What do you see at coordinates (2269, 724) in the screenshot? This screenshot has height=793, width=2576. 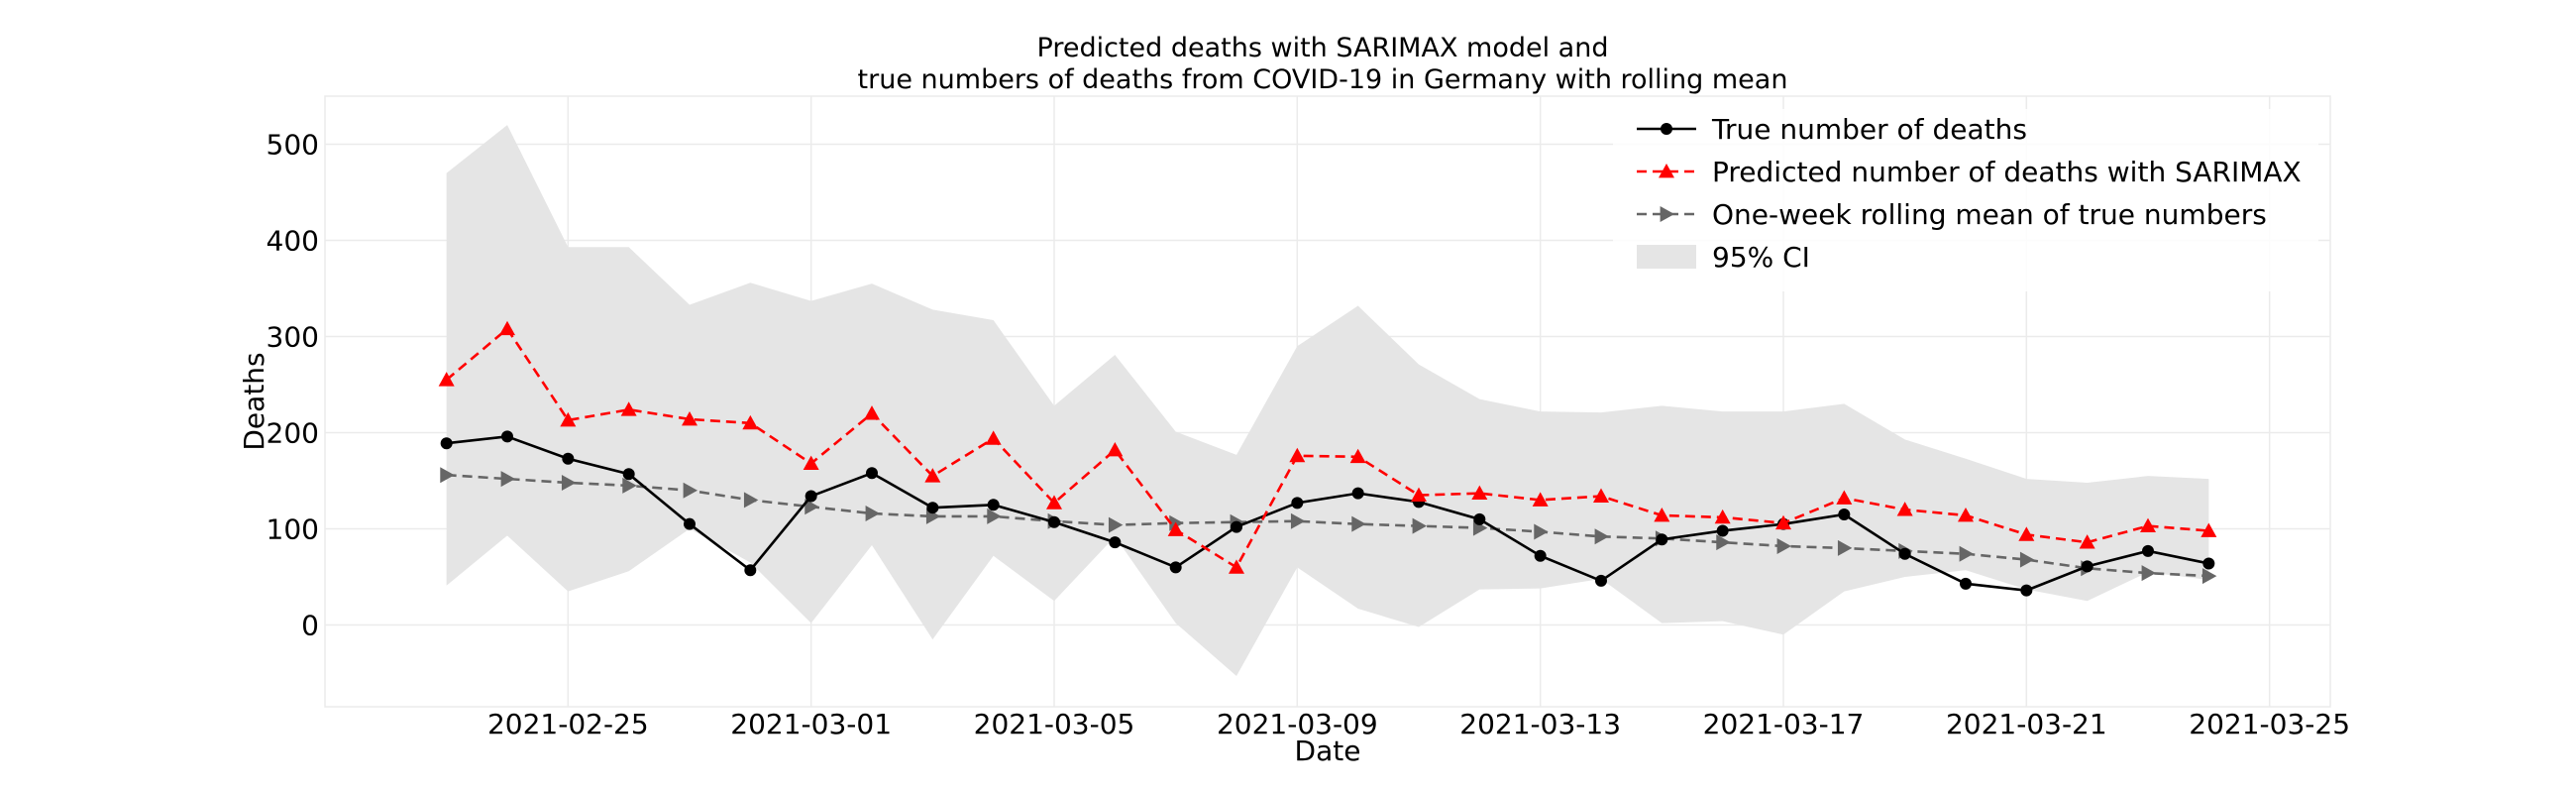 I see `x-tick-label: 2021-03-25` at bounding box center [2269, 724].